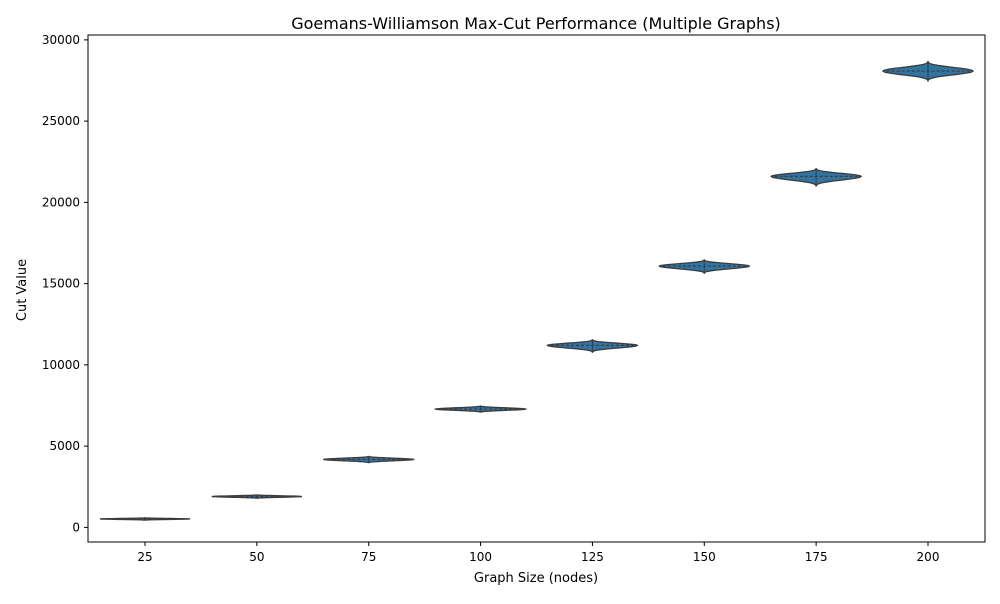  What do you see at coordinates (61, 365) in the screenshot?
I see `y-tick-label: 10000` at bounding box center [61, 365].